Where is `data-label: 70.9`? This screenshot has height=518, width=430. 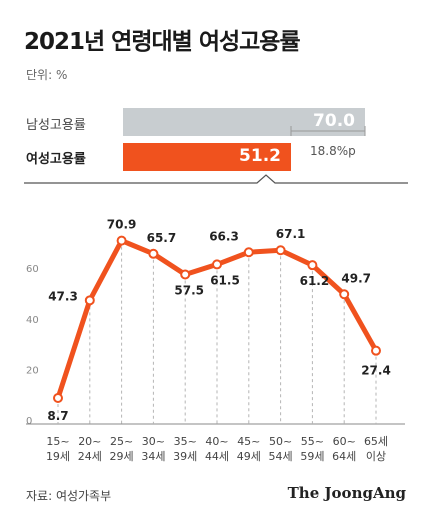 data-label: 70.9 is located at coordinates (122, 225).